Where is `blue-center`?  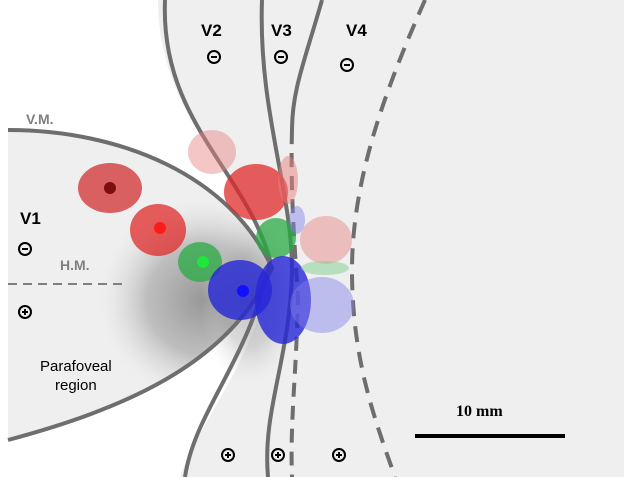 blue-center is located at coordinates (243, 291).